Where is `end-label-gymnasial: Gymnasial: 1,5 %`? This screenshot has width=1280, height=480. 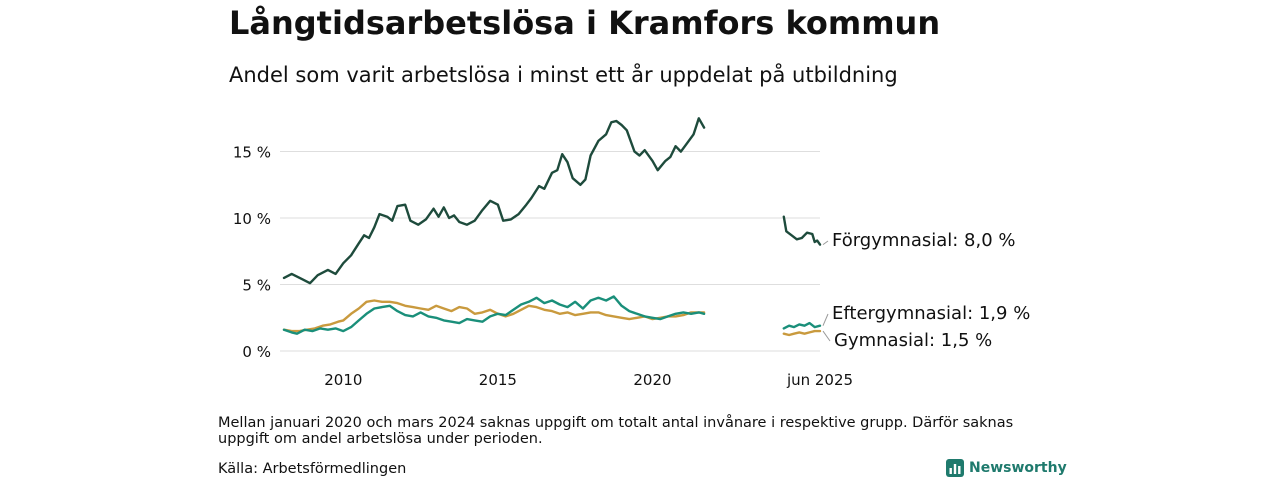
end-label-gymnasial: Gymnasial: 1,5 % is located at coordinates (913, 340).